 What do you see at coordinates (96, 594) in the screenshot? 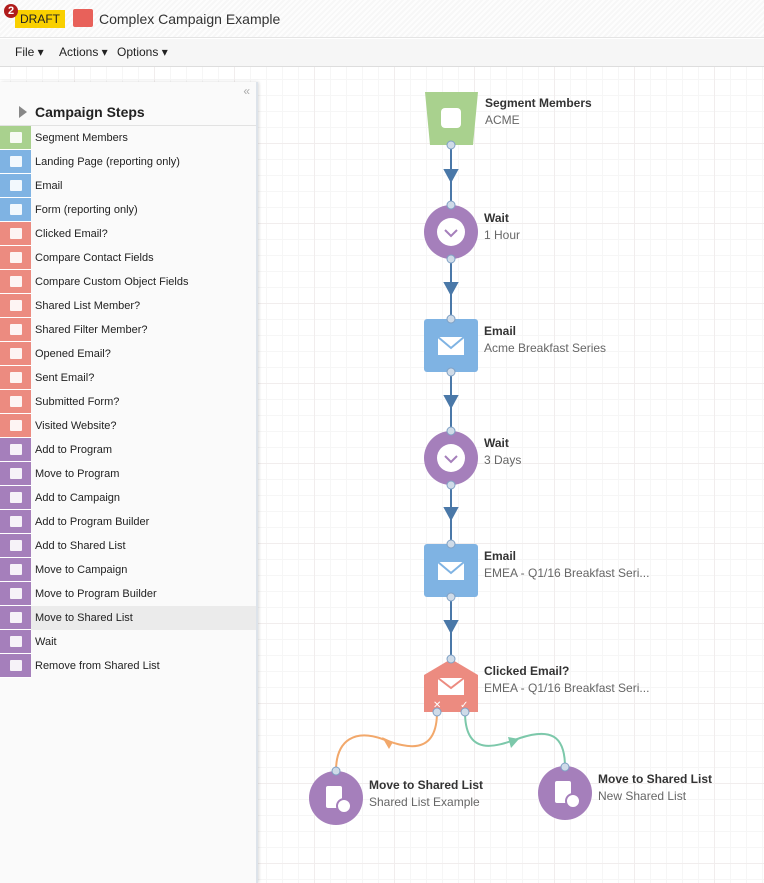
I see `step-label: Move to Program Builder` at bounding box center [96, 594].